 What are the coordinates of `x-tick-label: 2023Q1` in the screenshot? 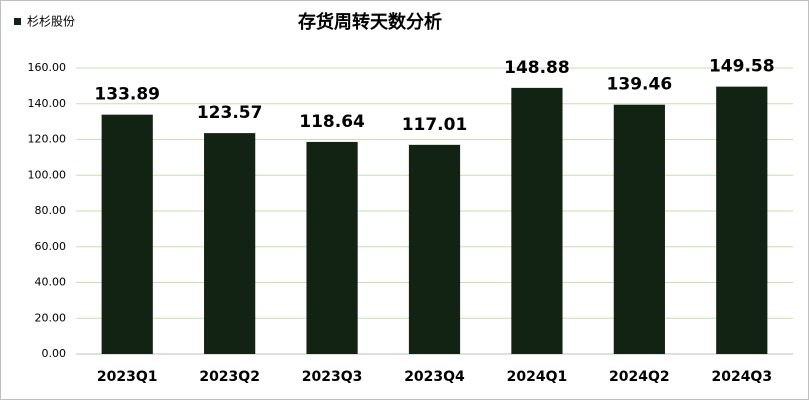 It's located at (127, 377).